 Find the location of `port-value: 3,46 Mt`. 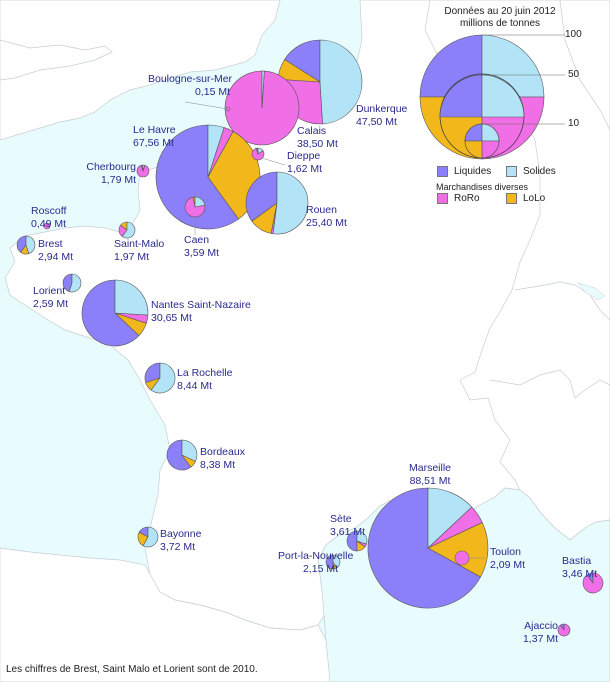

port-value: 3,46 Mt is located at coordinates (580, 574).